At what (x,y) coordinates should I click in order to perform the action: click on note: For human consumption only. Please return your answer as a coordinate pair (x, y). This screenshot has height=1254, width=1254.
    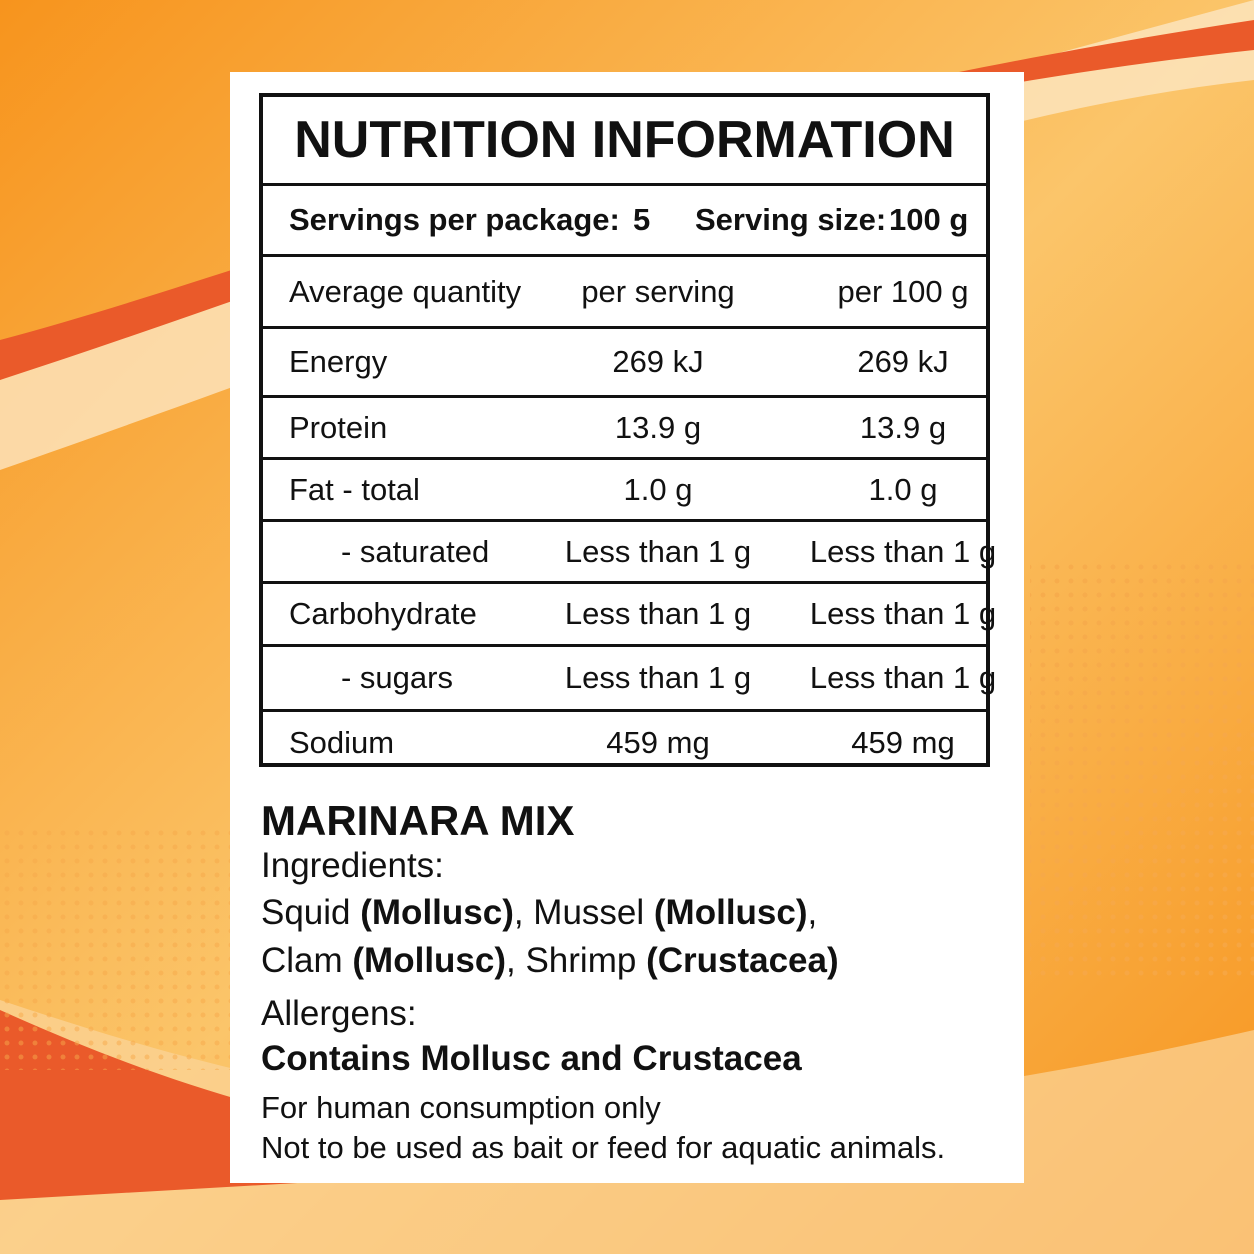
    Looking at the image, I should click on (461, 1107).